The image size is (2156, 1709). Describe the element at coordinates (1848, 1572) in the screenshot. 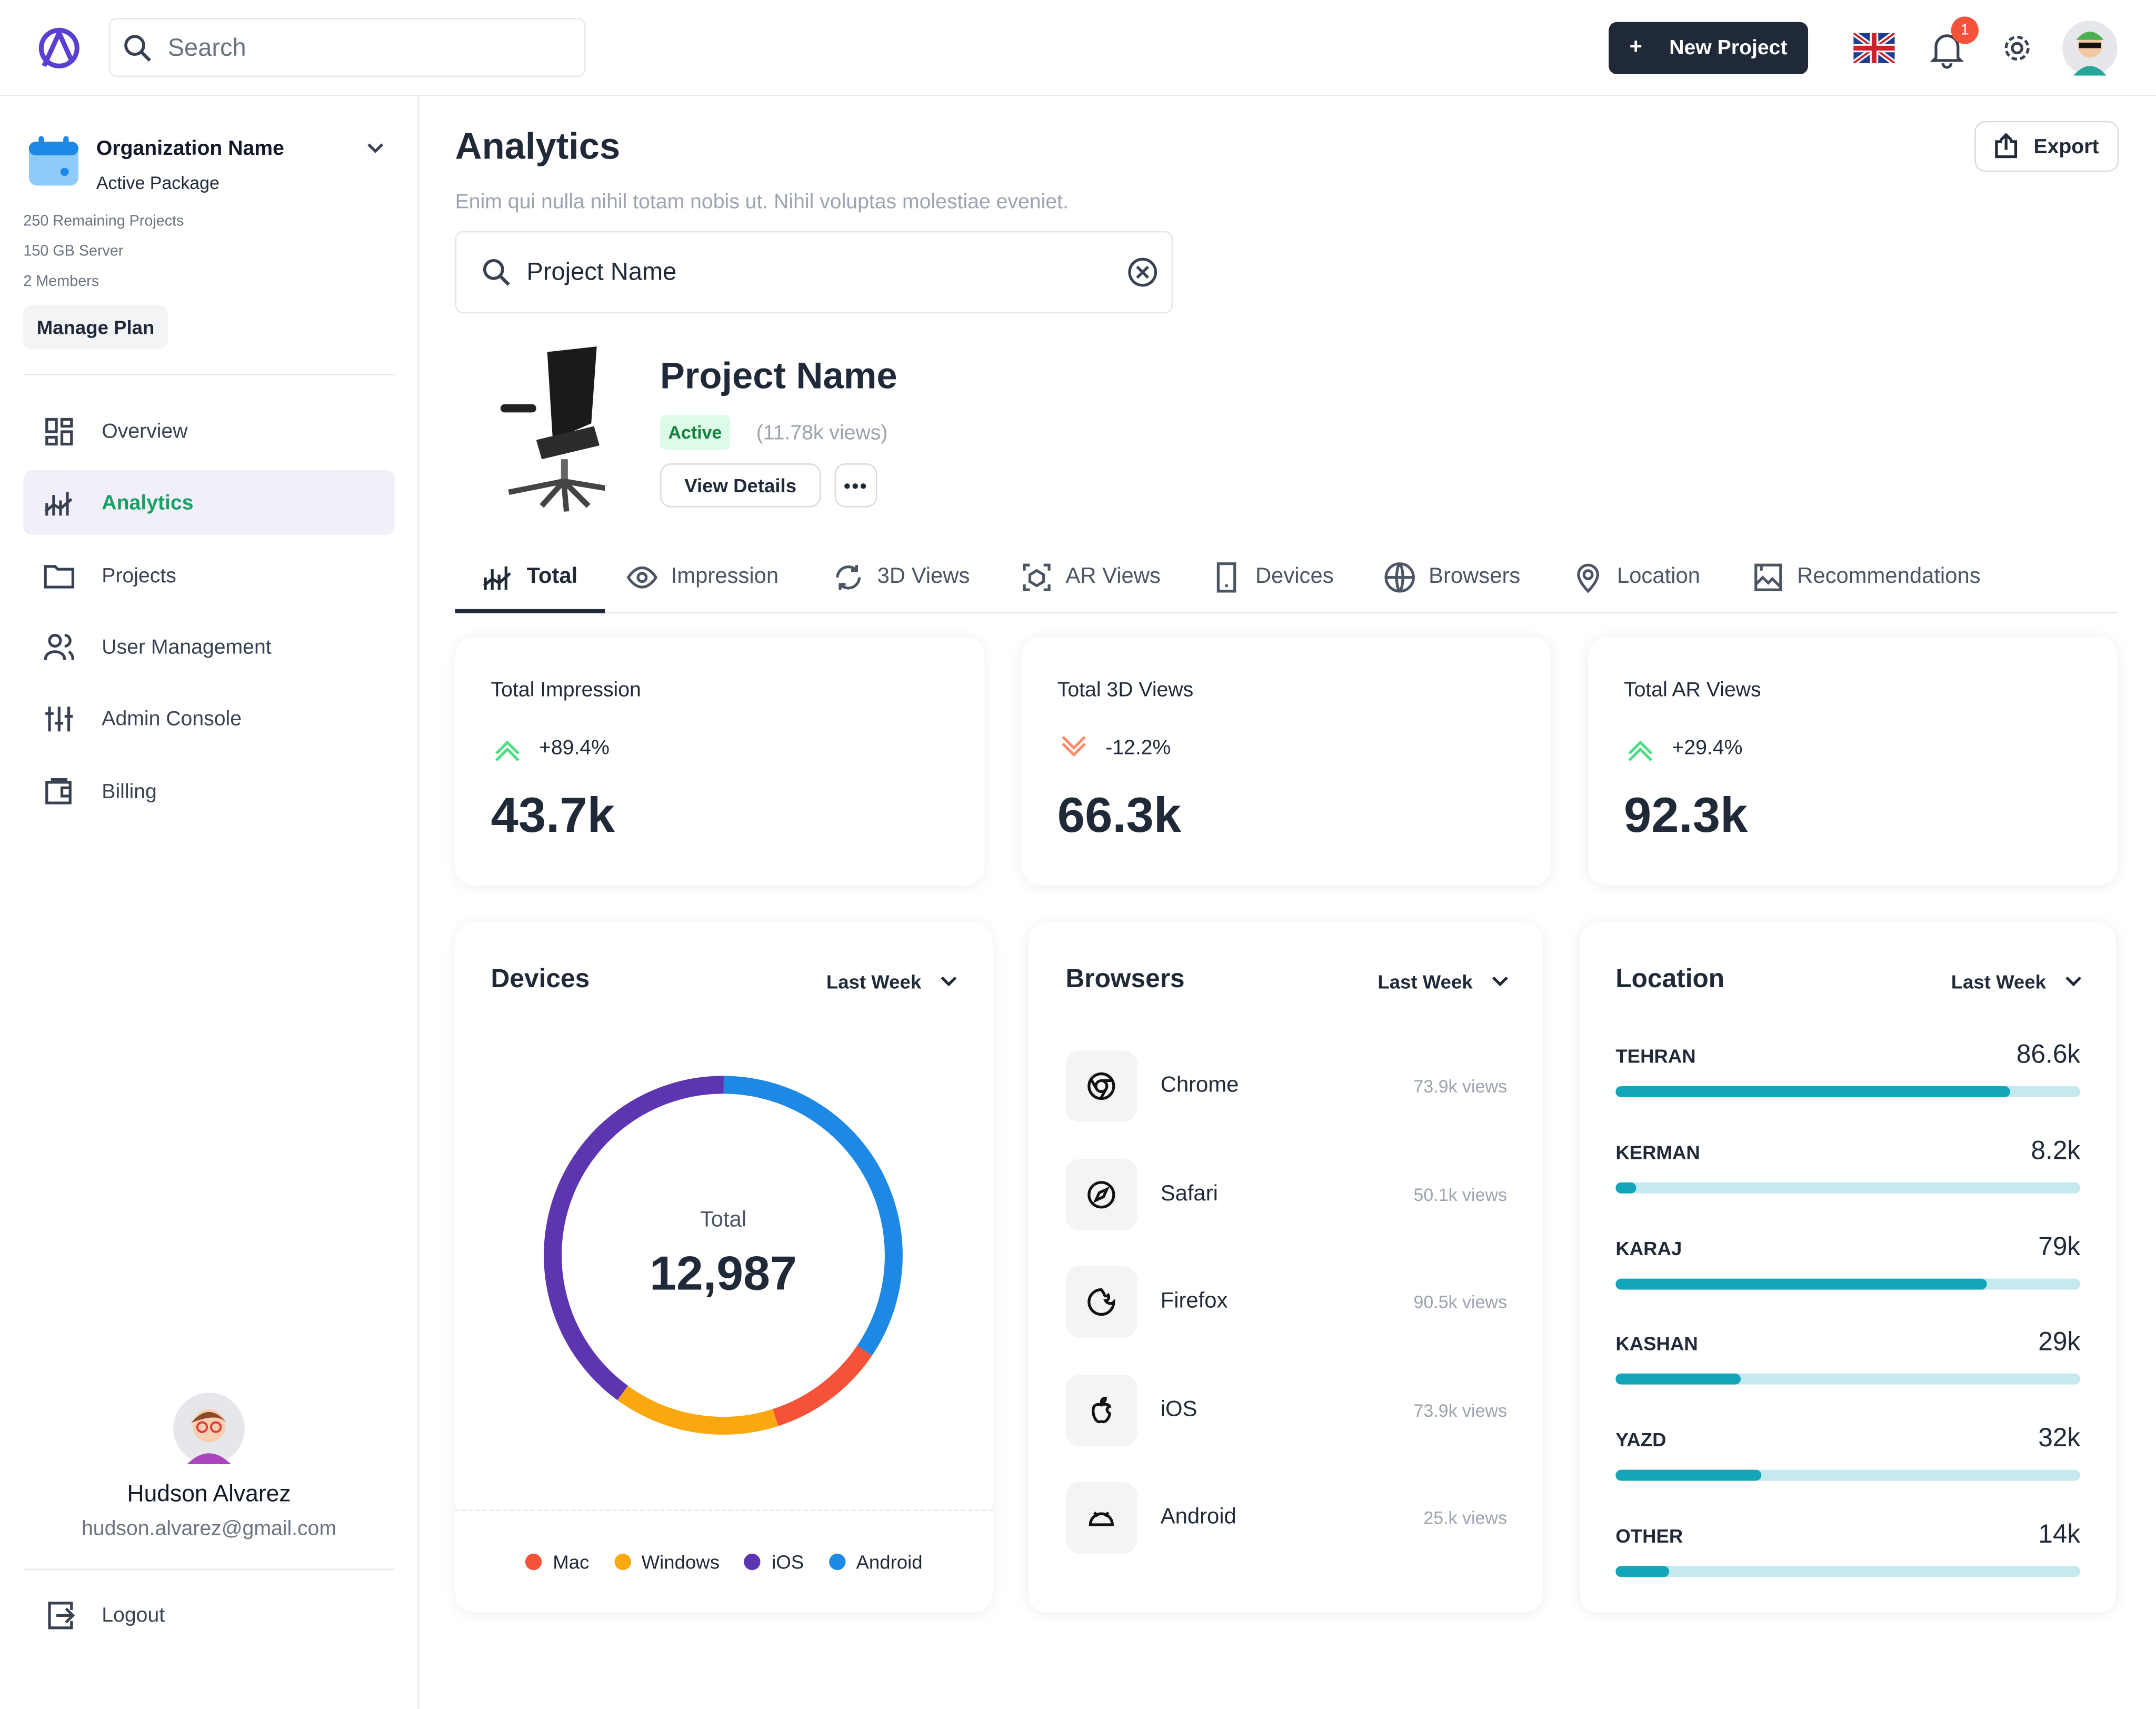

I see `progress-track` at that location.